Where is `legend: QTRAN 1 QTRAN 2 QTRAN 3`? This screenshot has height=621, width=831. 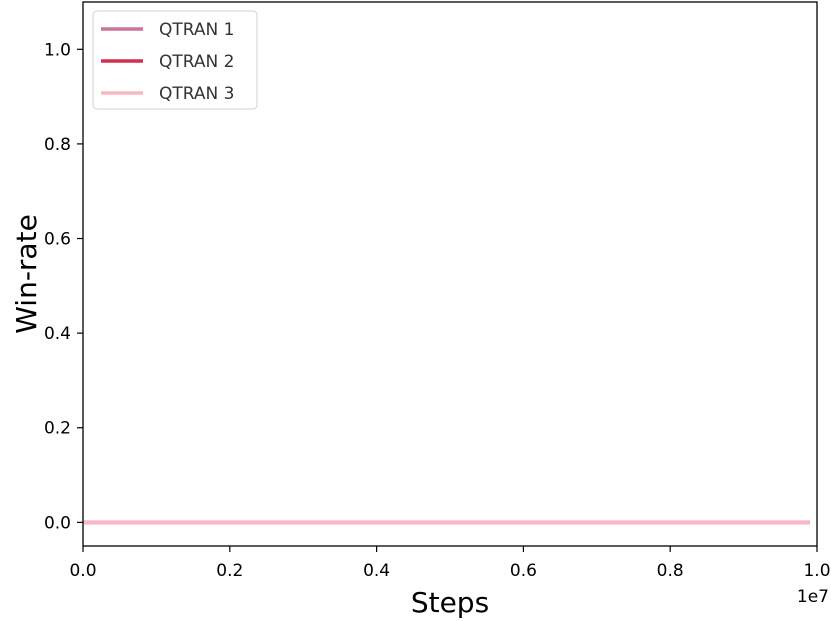 legend: QTRAN 1 QTRAN 2 QTRAN 3 is located at coordinates (175, 60).